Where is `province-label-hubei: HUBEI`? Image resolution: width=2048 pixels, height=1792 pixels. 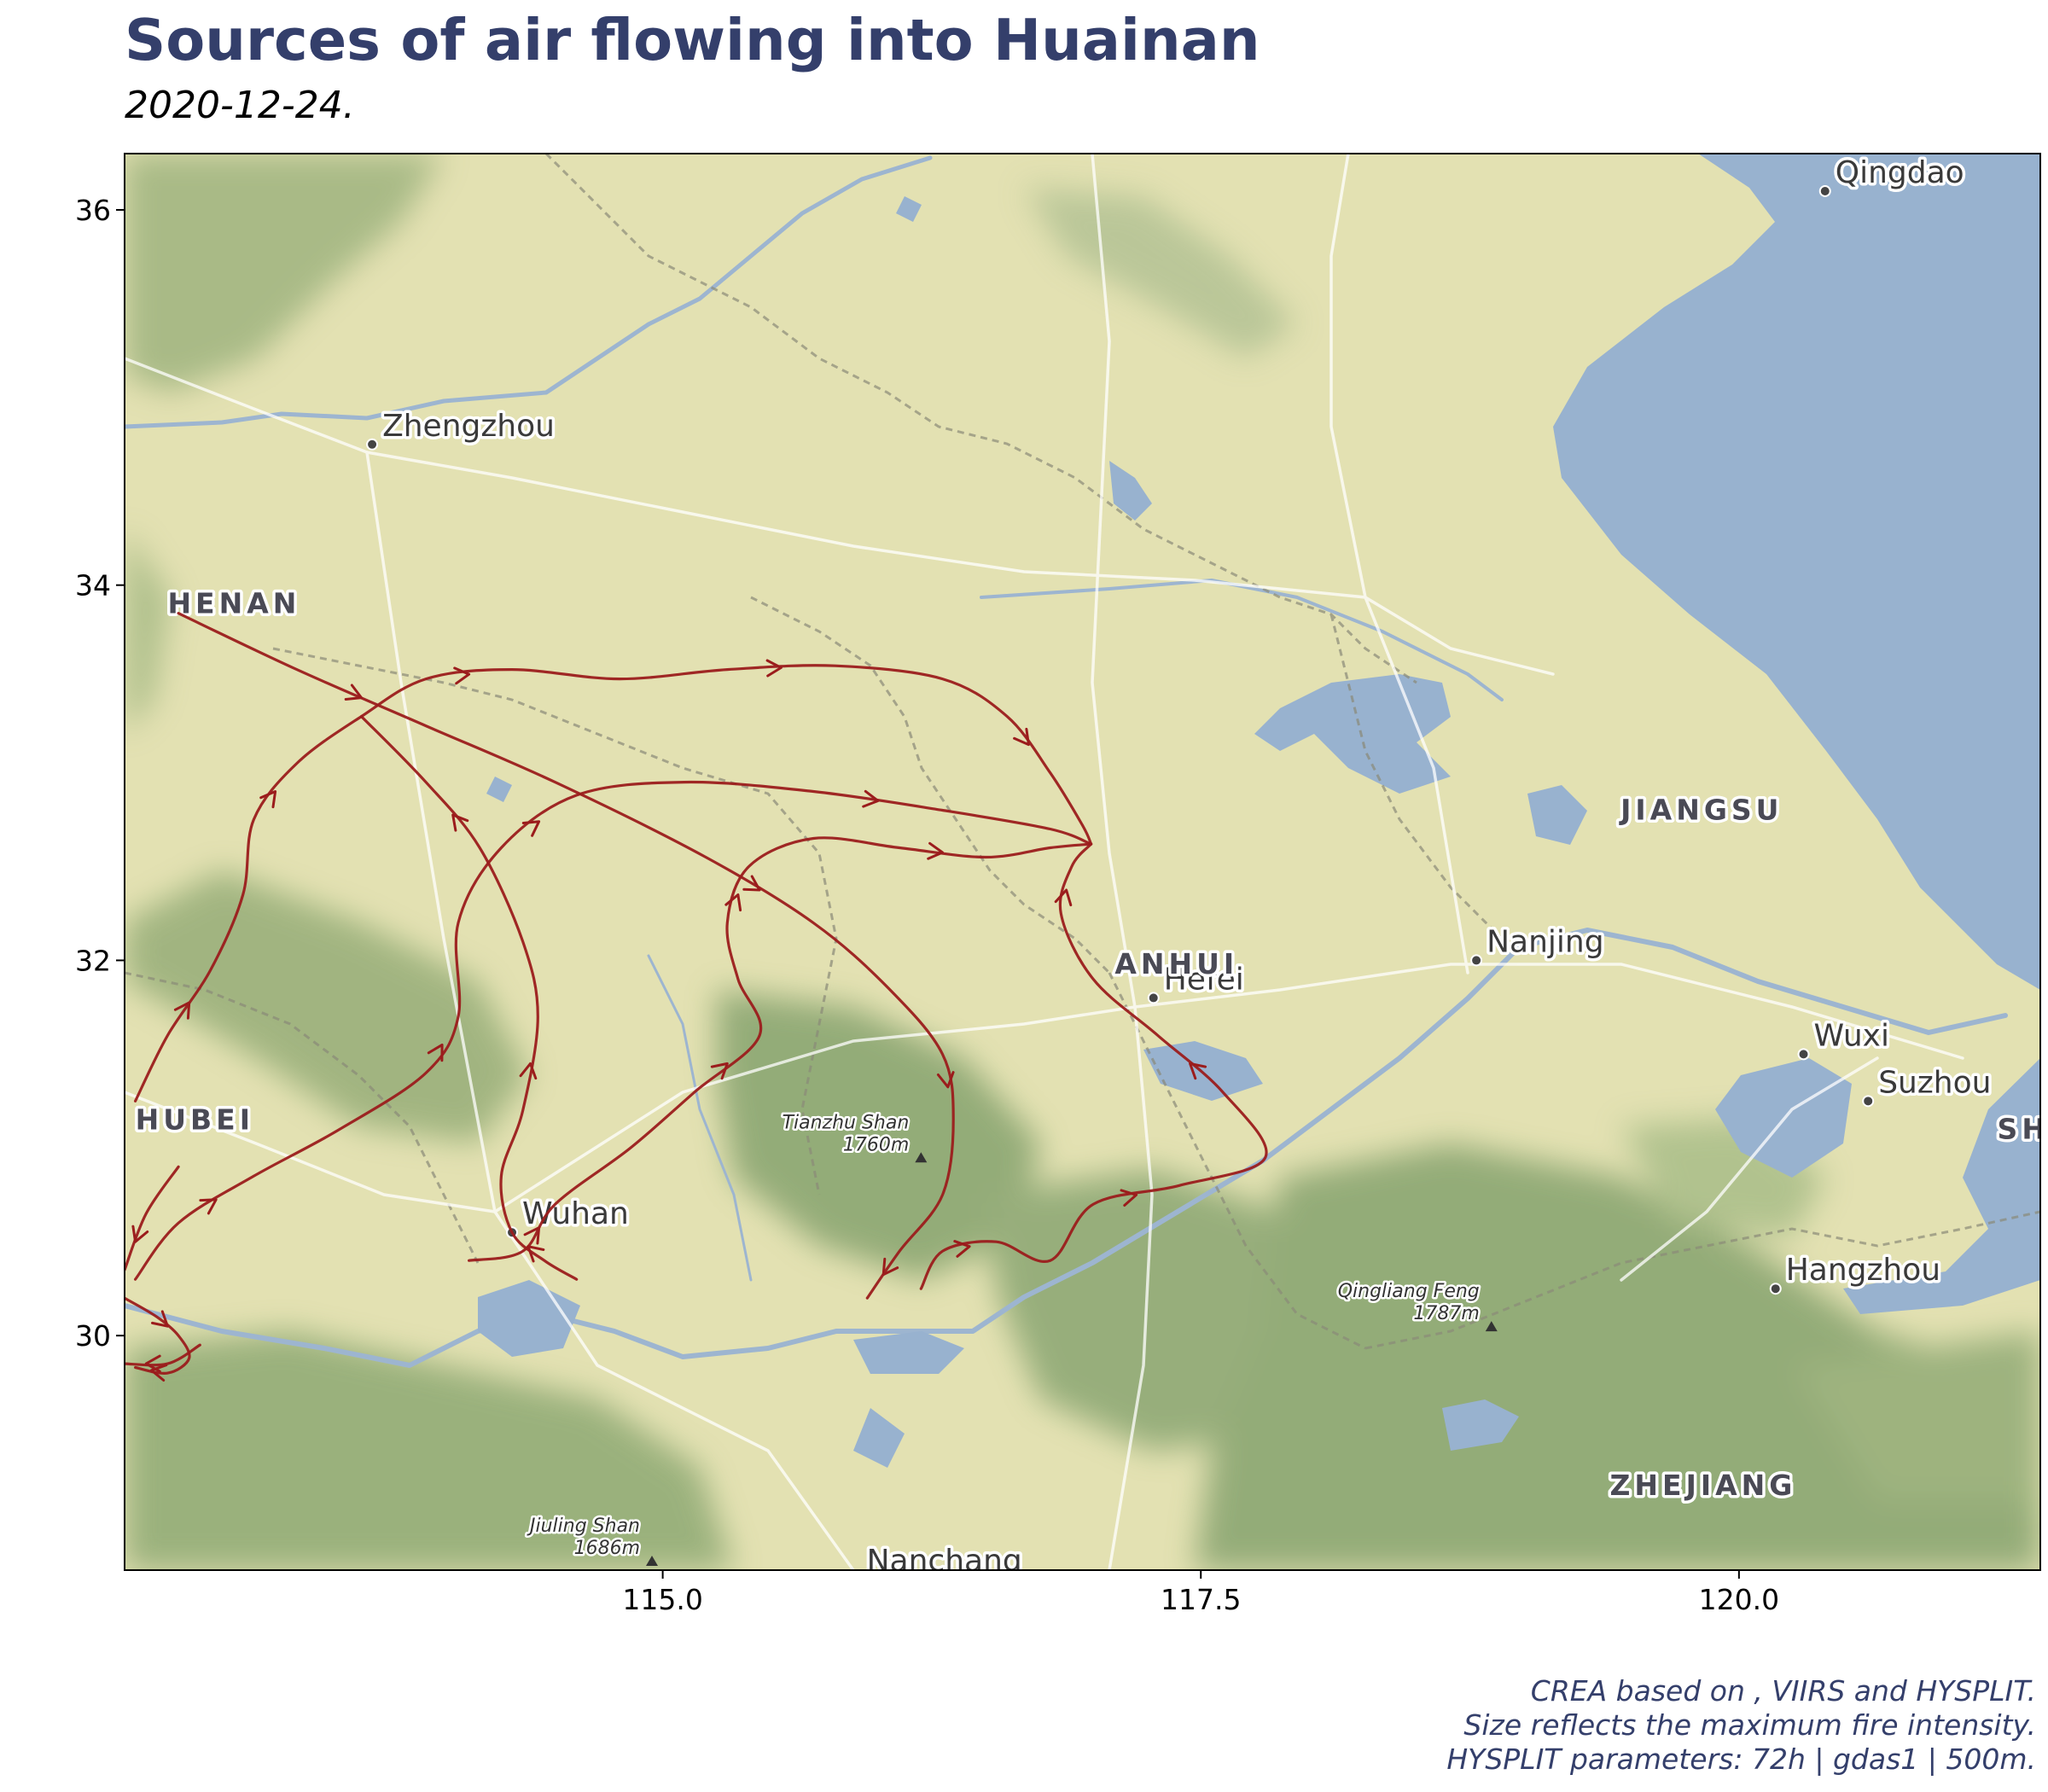
province-label-hubei: HUBEI is located at coordinates (195, 1119).